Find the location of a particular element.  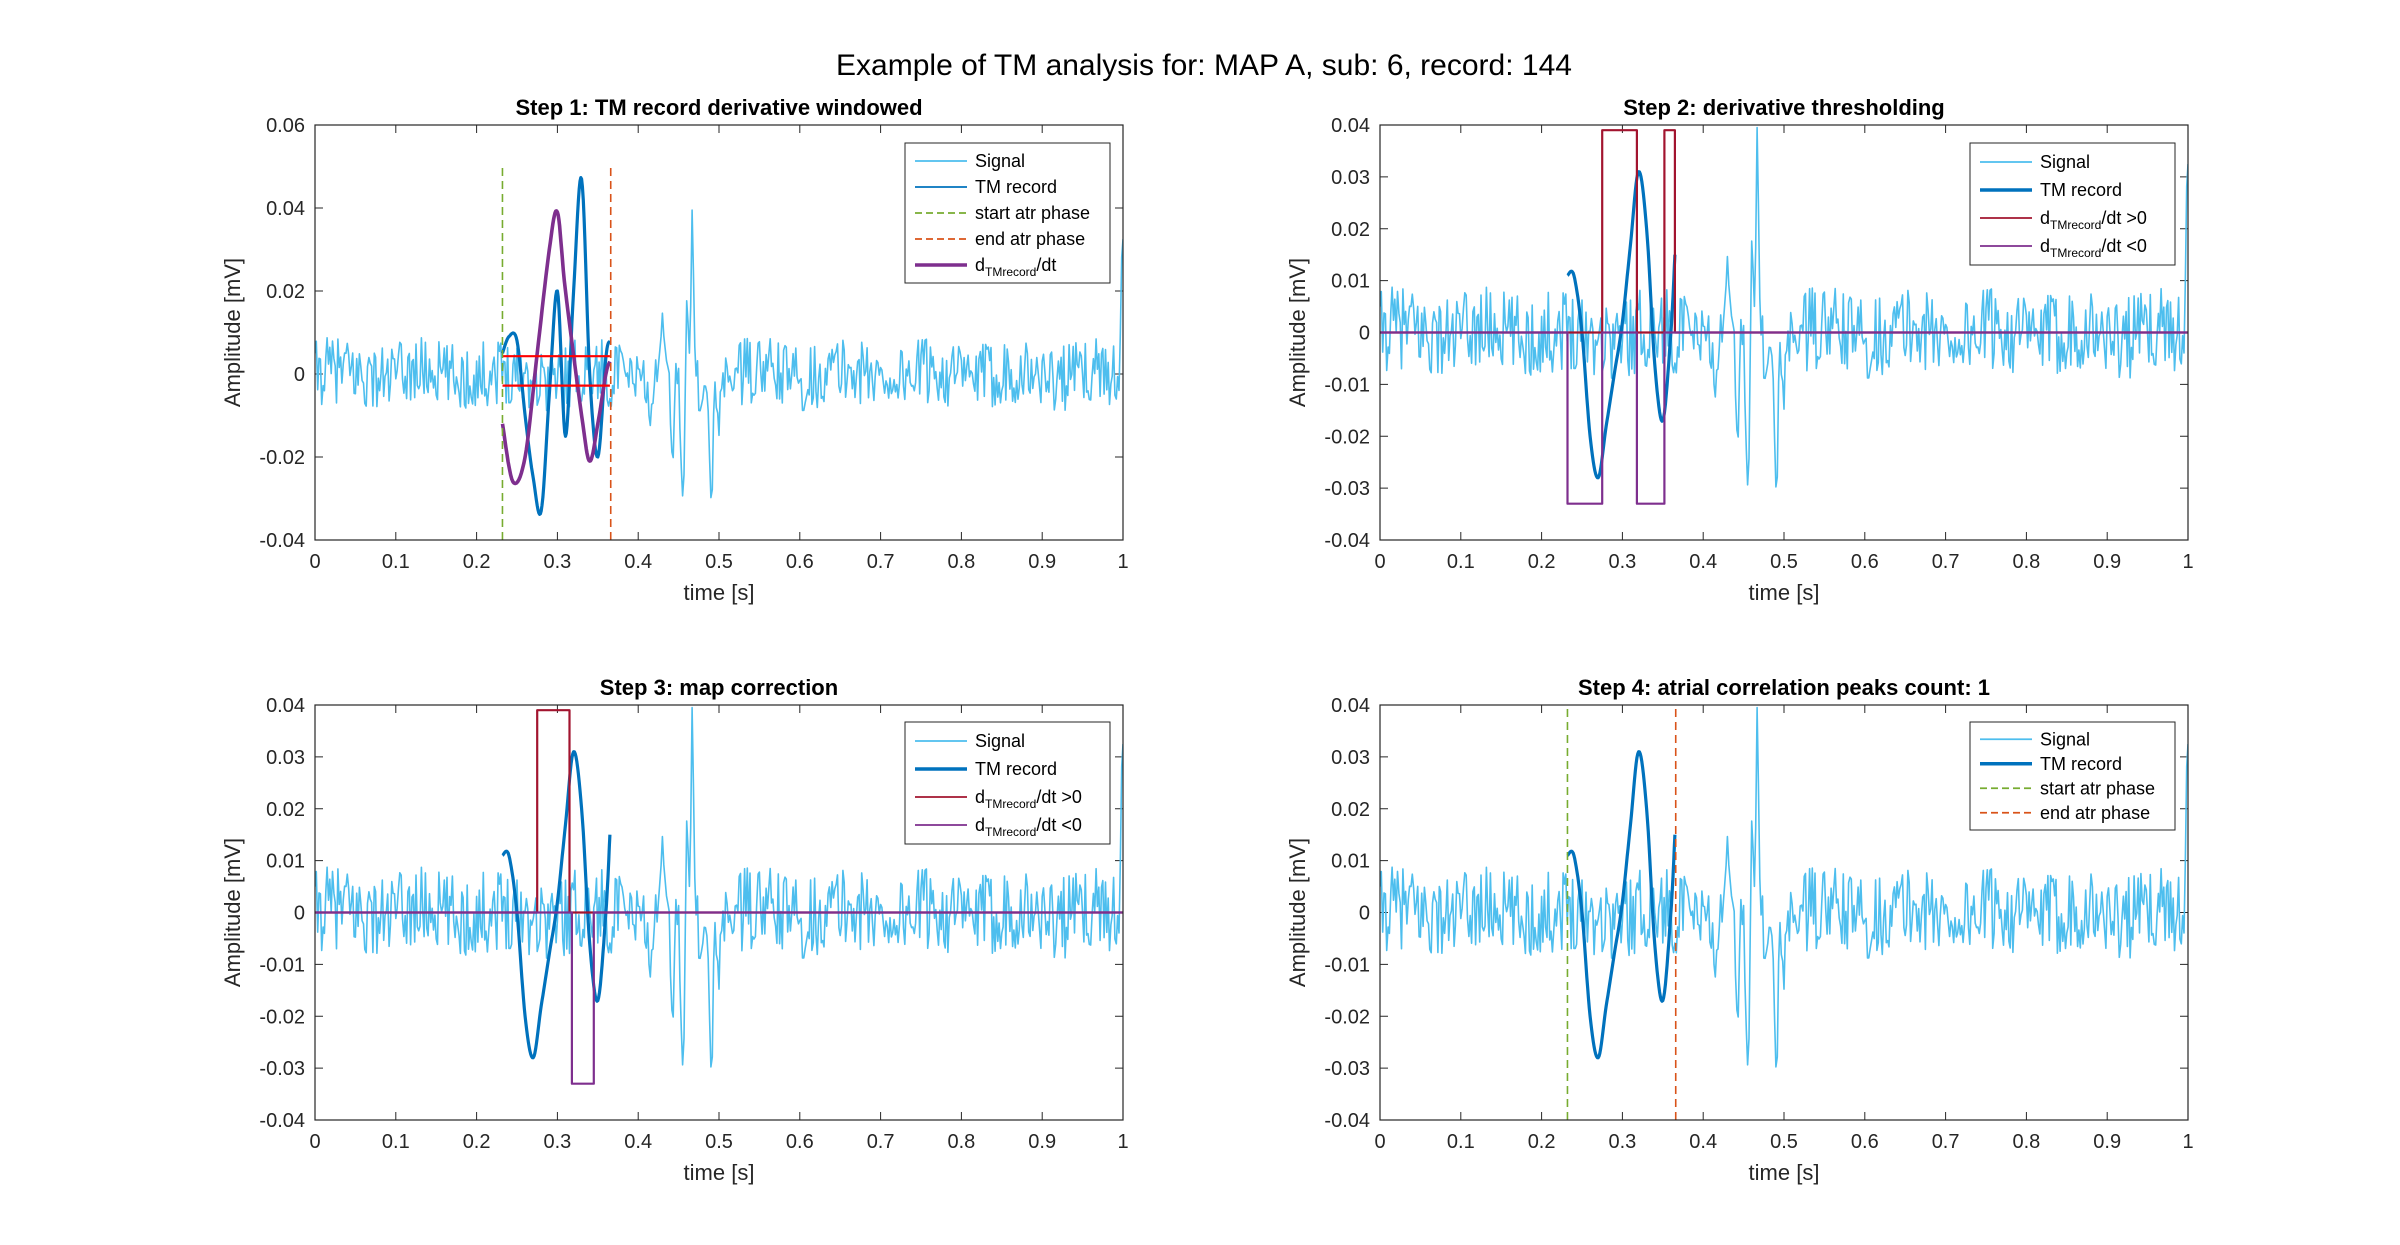

plot-series is located at coordinates (719, 895).